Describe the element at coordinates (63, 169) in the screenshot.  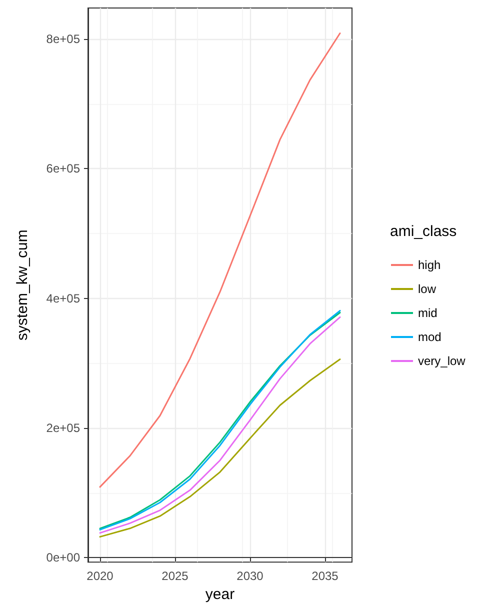
I see `y-tick-label: 6e+05` at that location.